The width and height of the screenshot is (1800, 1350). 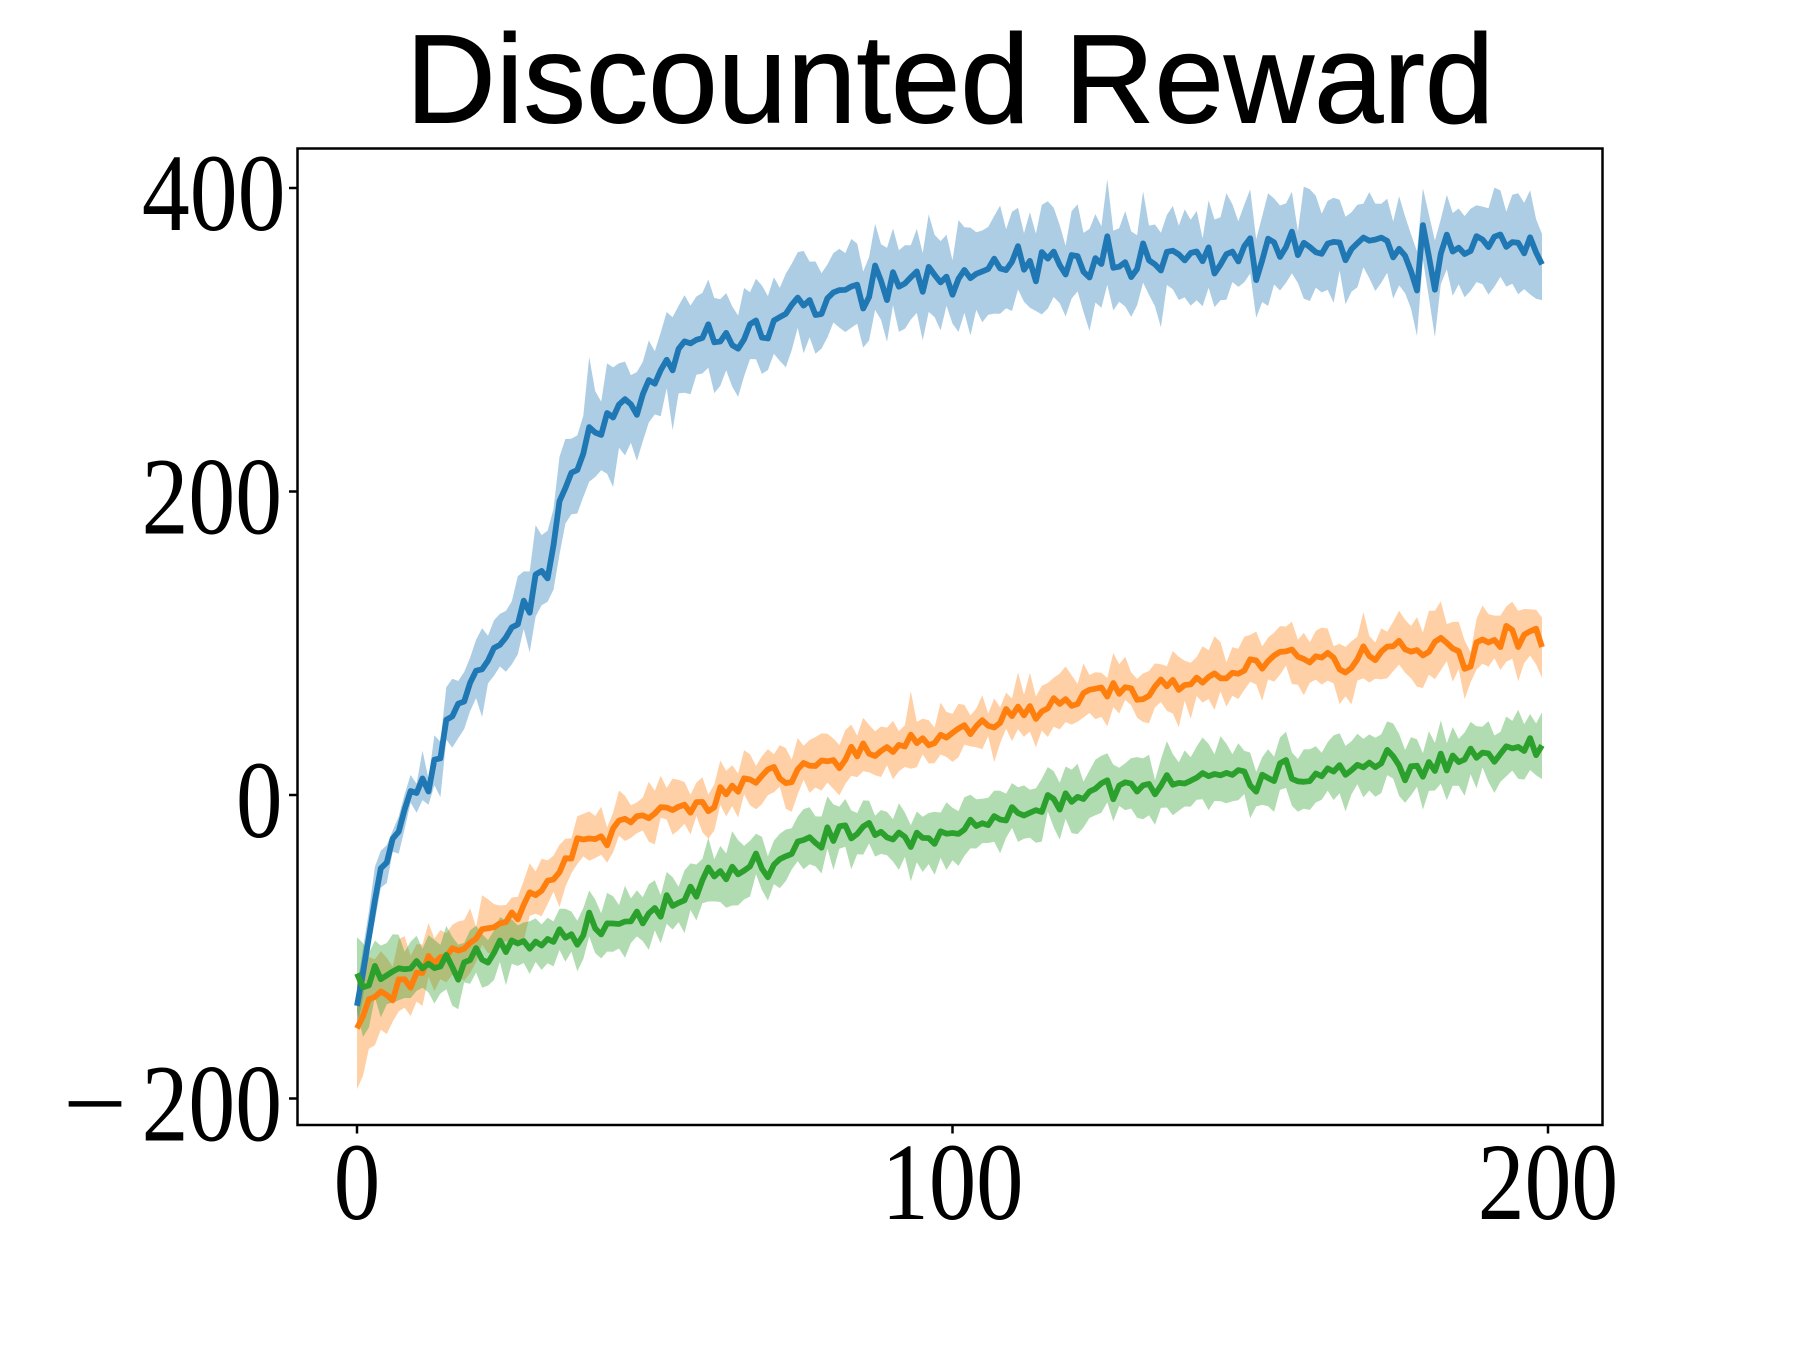 I want to click on svg-text: 400, so click(x=214, y=194).